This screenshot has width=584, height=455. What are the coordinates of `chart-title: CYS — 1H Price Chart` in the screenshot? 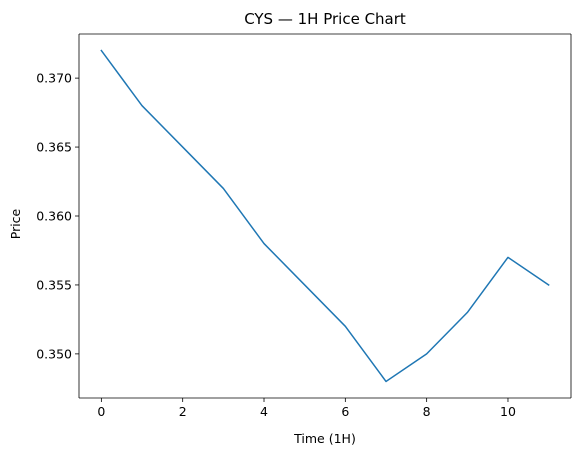 It's located at (325, 19).